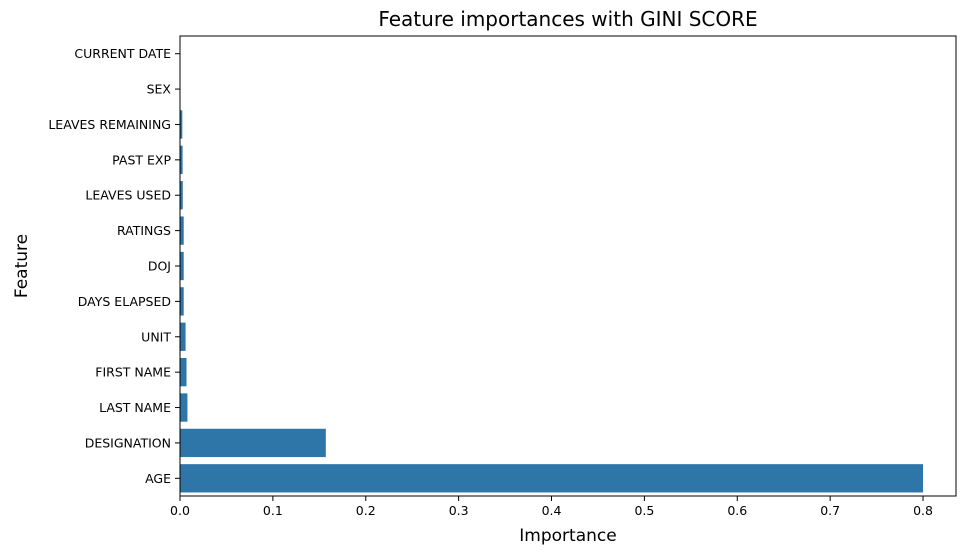 The width and height of the screenshot is (965, 554). What do you see at coordinates (253, 443) in the screenshot?
I see `bar-designation` at bounding box center [253, 443].